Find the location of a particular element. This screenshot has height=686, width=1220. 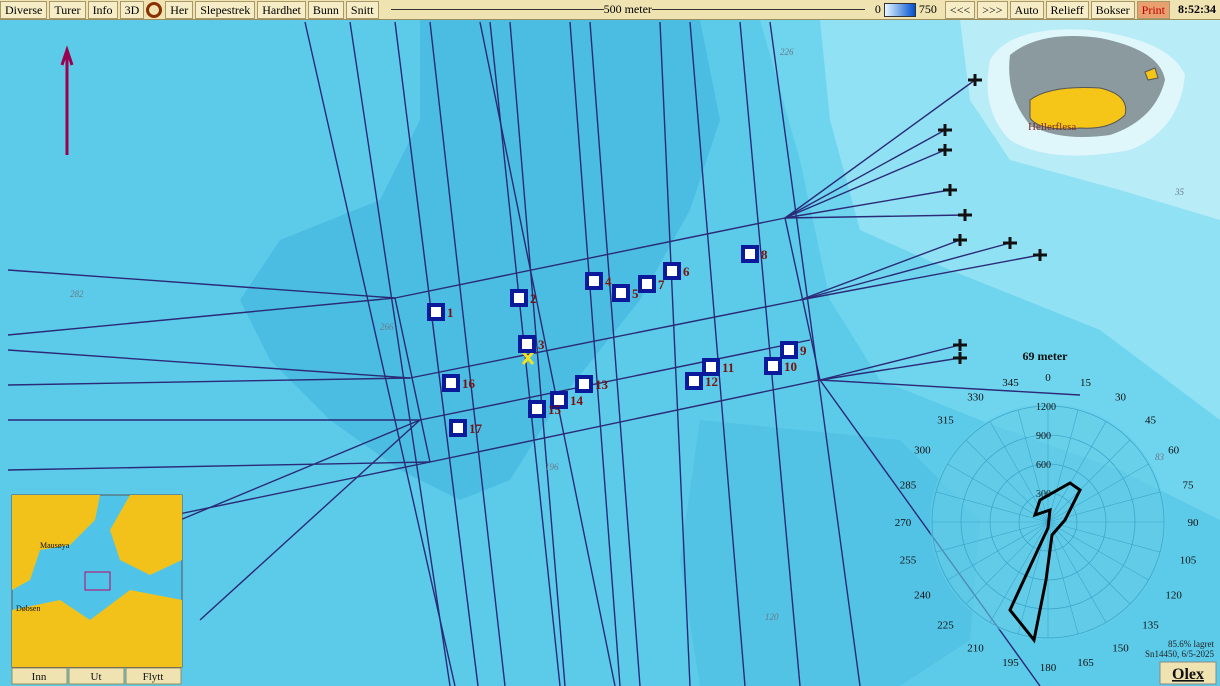

toolbar-button: Her is located at coordinates (179, 9).